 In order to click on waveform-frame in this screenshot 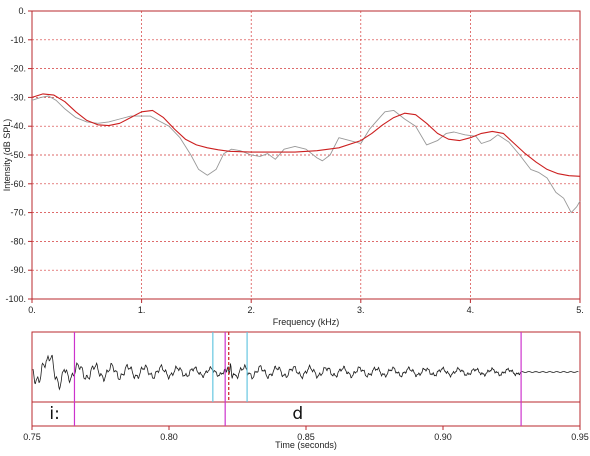, I will do `click(306, 367)`.